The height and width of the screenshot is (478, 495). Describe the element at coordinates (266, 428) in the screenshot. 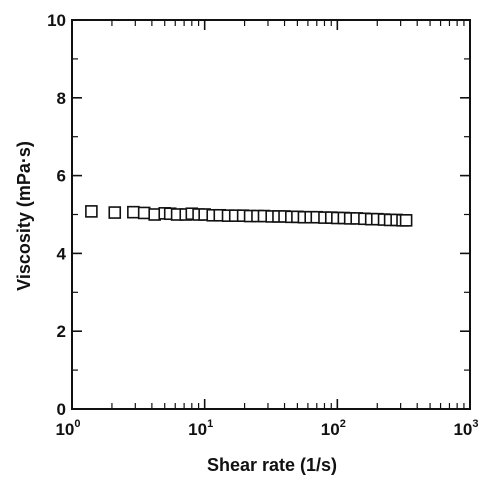

I see `x-axis-tick-labels: 10⁰ 10¹ 10² 10³` at that location.